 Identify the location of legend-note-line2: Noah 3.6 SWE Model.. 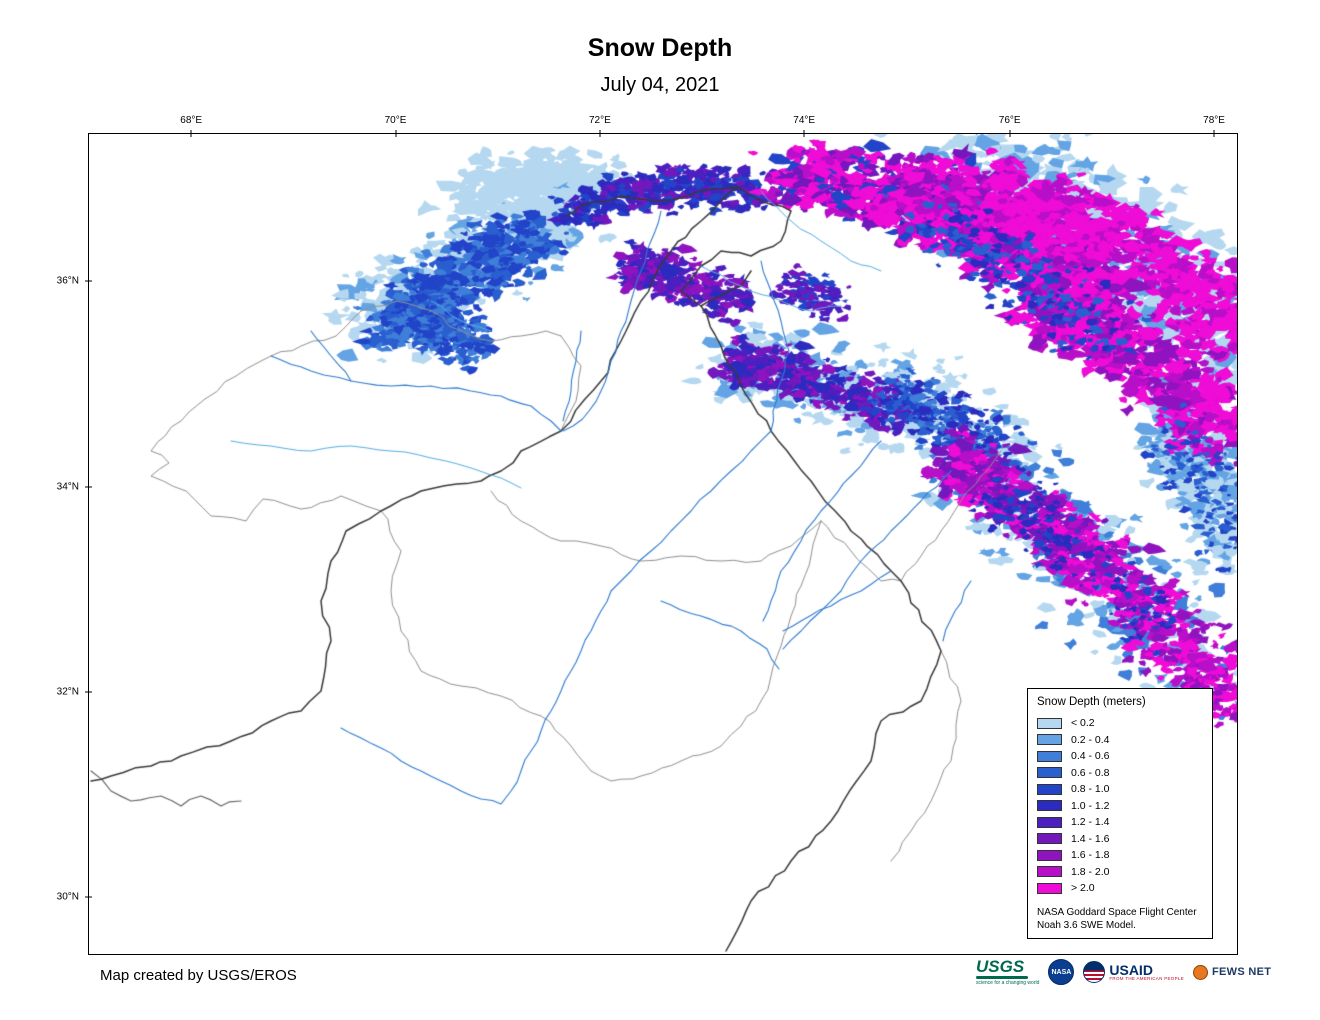
(1086, 925).